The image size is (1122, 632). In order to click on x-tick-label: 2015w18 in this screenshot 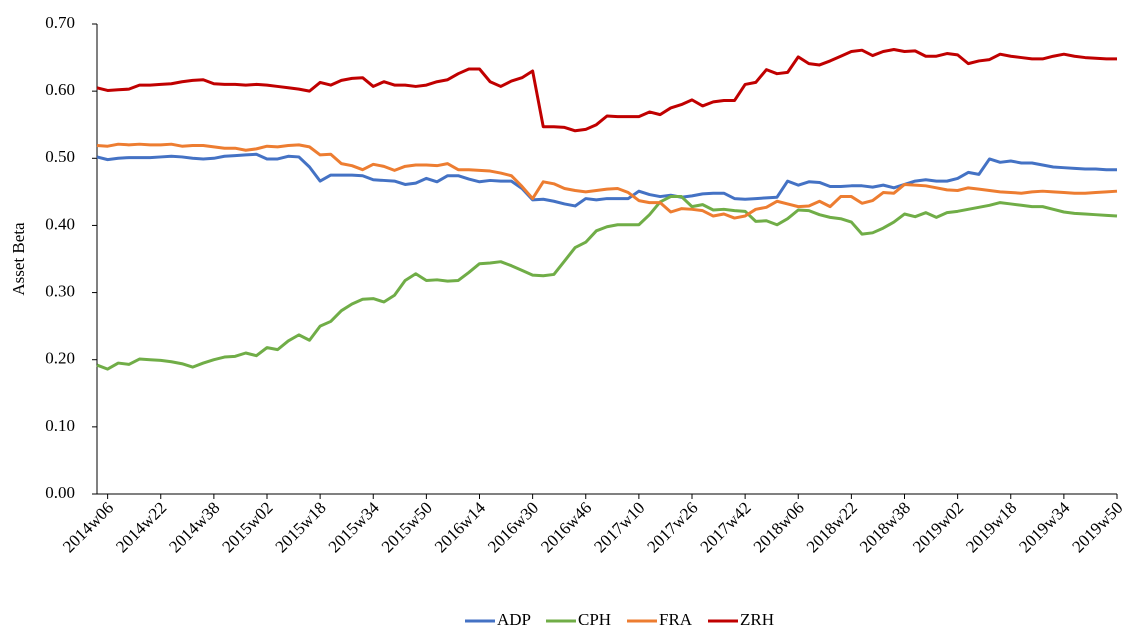, I will do `click(301, 527)`.